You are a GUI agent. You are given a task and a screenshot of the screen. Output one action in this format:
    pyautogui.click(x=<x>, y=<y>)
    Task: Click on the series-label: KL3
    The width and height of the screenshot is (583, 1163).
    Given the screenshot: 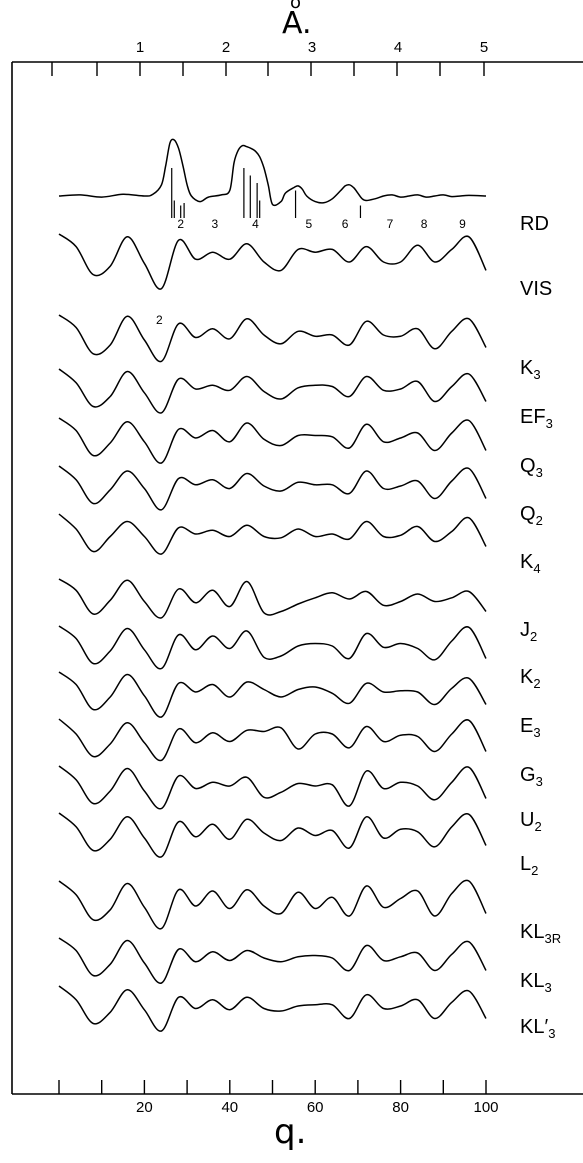 What is the action you would take?
    pyautogui.click(x=536, y=982)
    